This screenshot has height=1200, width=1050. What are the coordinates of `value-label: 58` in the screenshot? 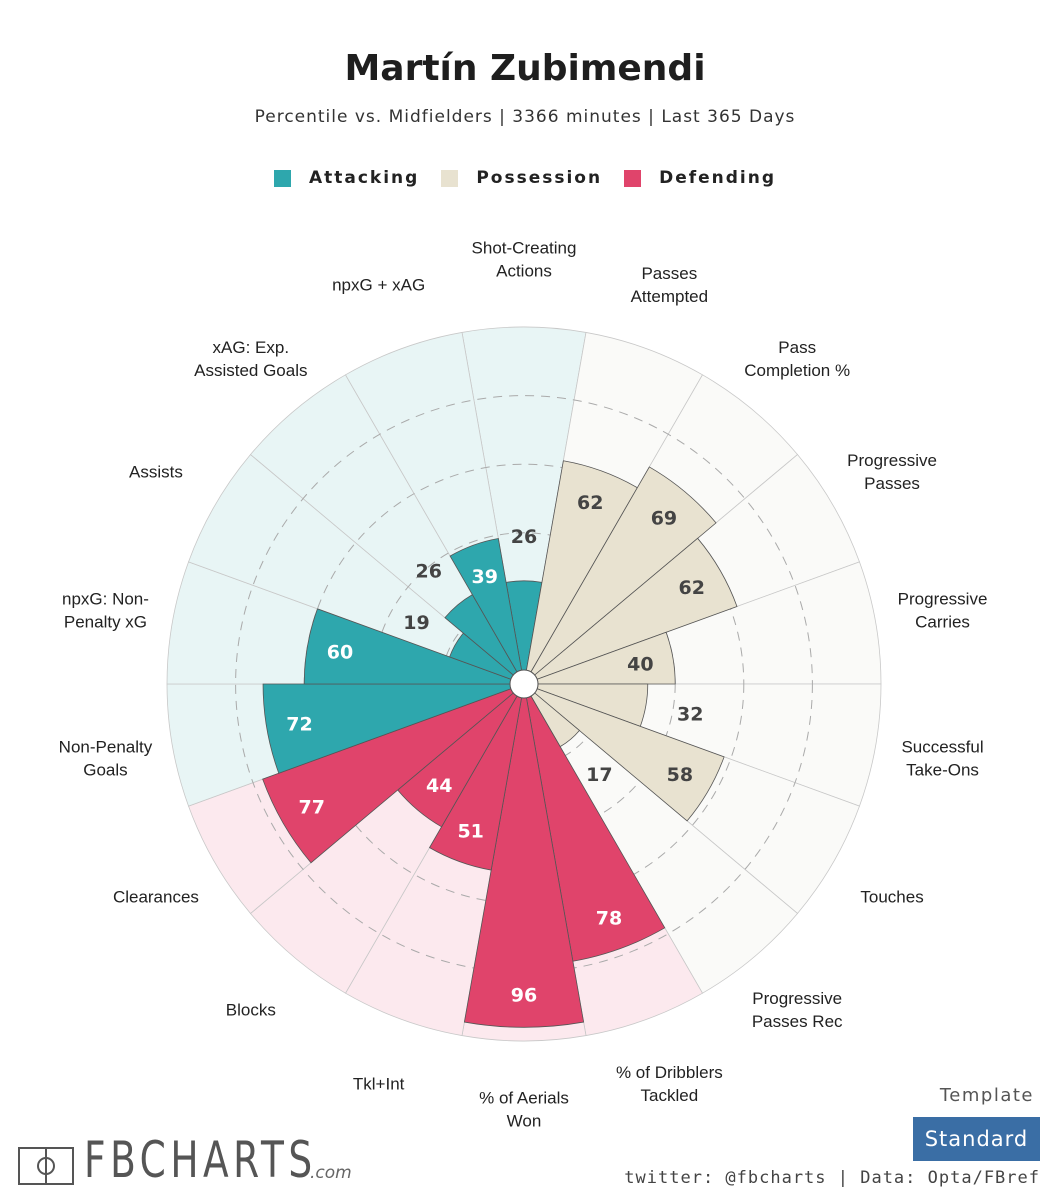 It's located at (680, 775).